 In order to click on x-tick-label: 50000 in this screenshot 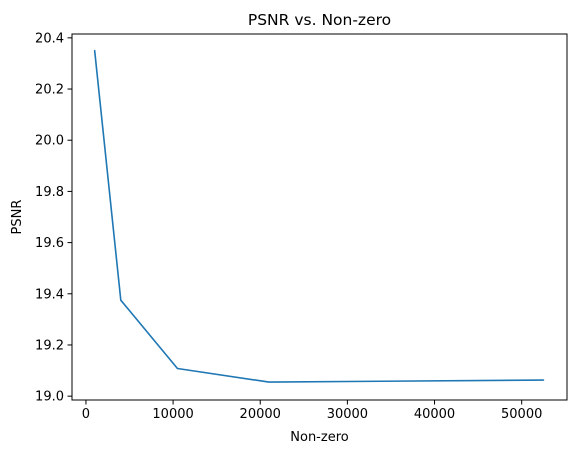, I will do `click(521, 414)`.